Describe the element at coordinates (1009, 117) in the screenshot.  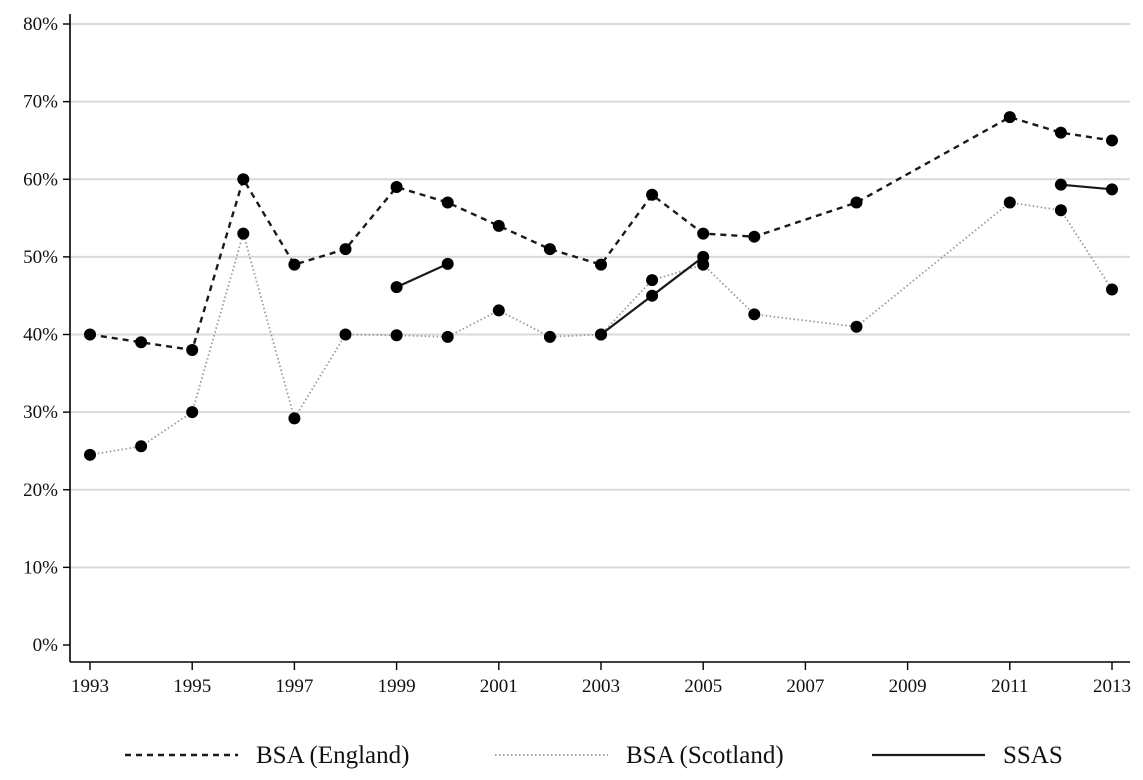
I see `point-bsa-england-2011` at that location.